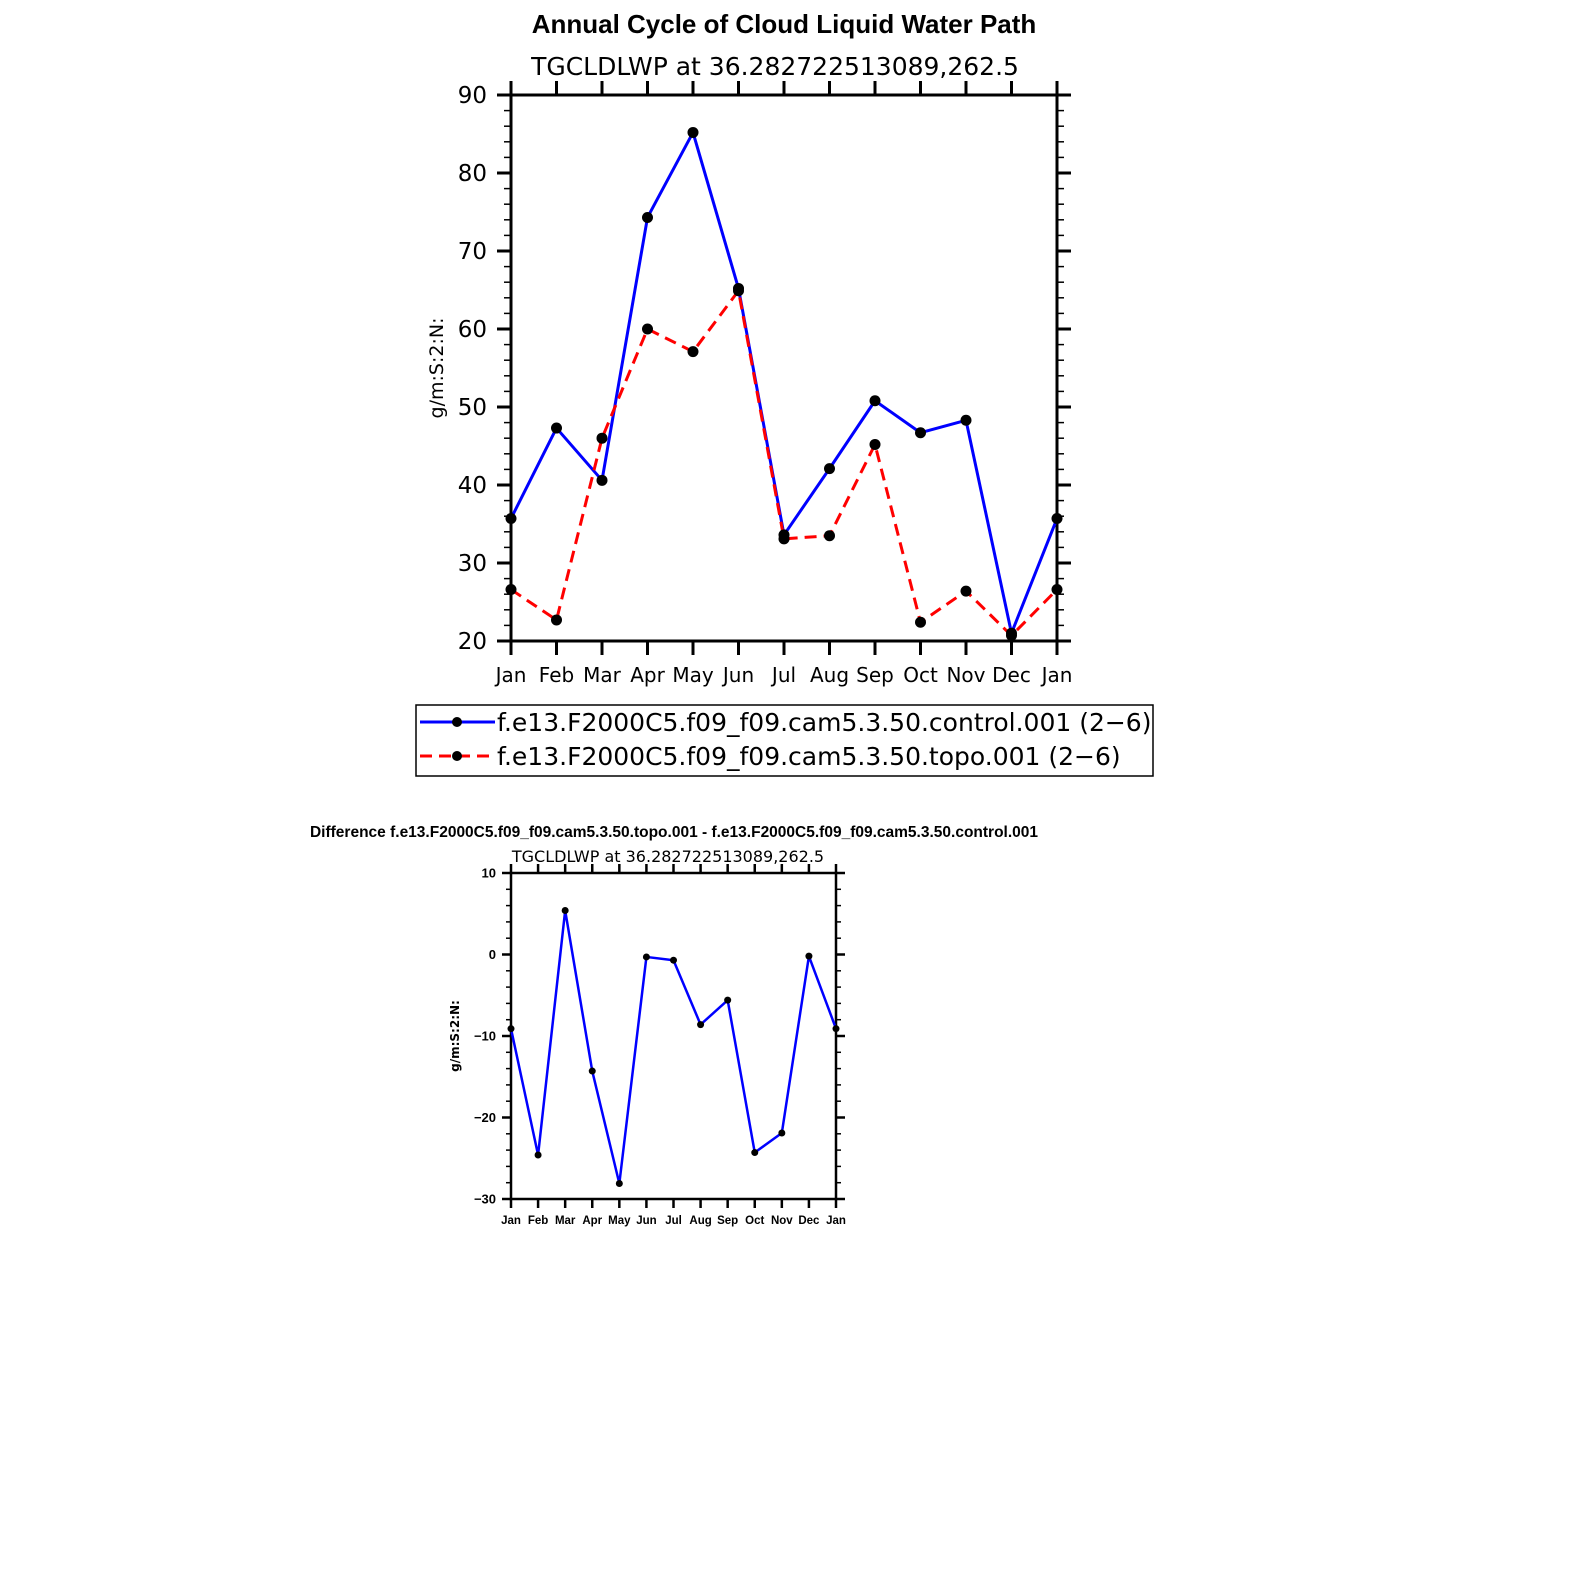 Image resolution: width=1574 pixels, height=1574 pixels. Describe the element at coordinates (489, 873) in the screenshot. I see `y-tick-label: 10` at that location.